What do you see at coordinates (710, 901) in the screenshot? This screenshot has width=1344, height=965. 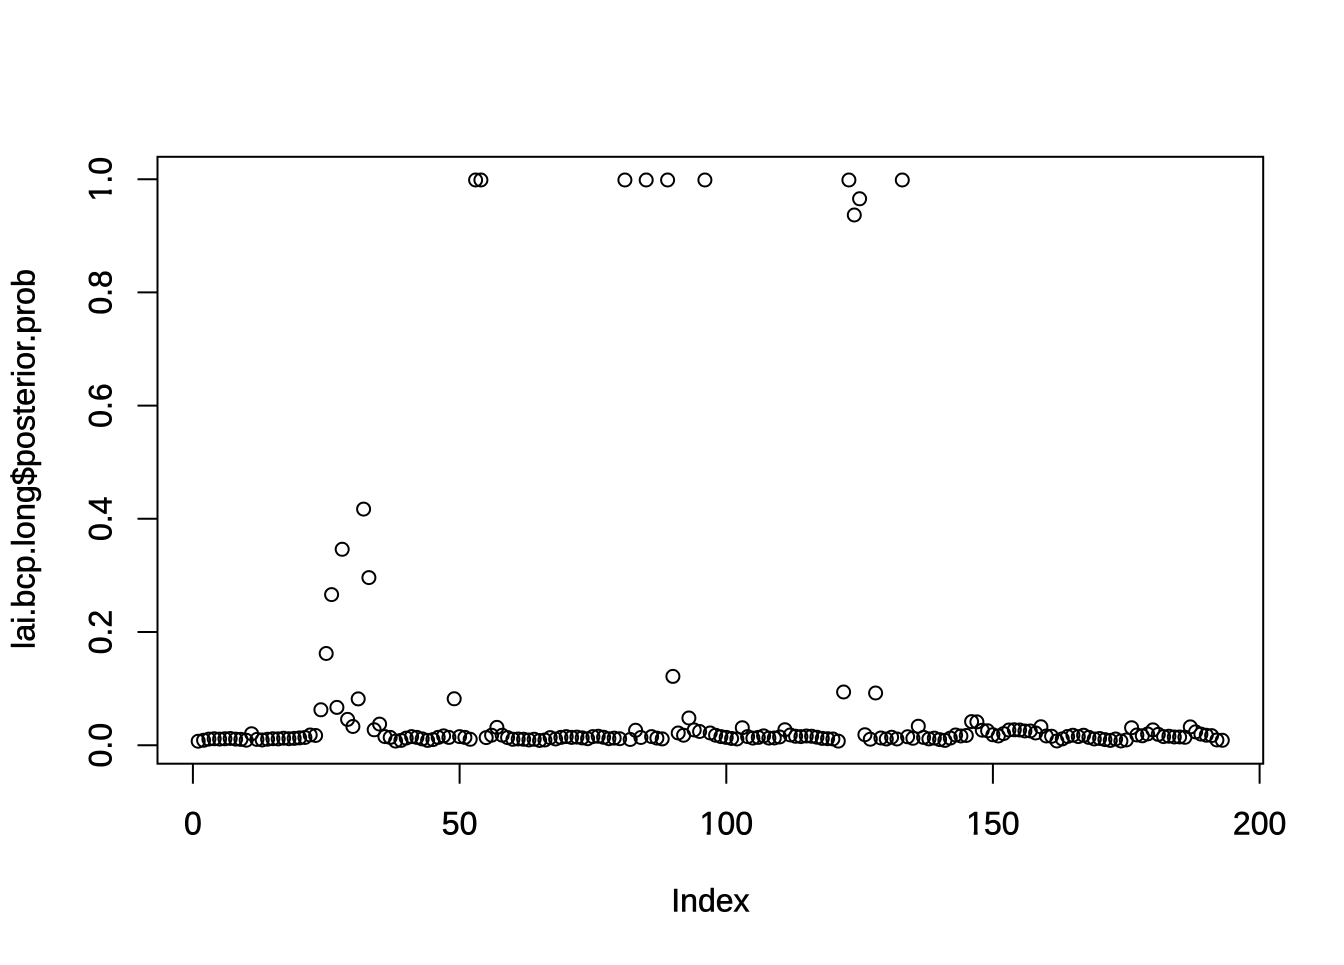 I see `svg-text: Index` at bounding box center [710, 901].